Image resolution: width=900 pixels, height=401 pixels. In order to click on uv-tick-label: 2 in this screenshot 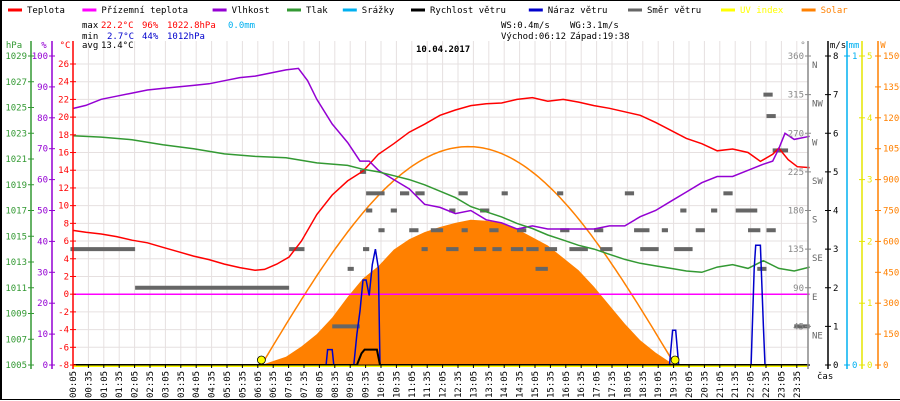, I will do `click(869, 242)`.